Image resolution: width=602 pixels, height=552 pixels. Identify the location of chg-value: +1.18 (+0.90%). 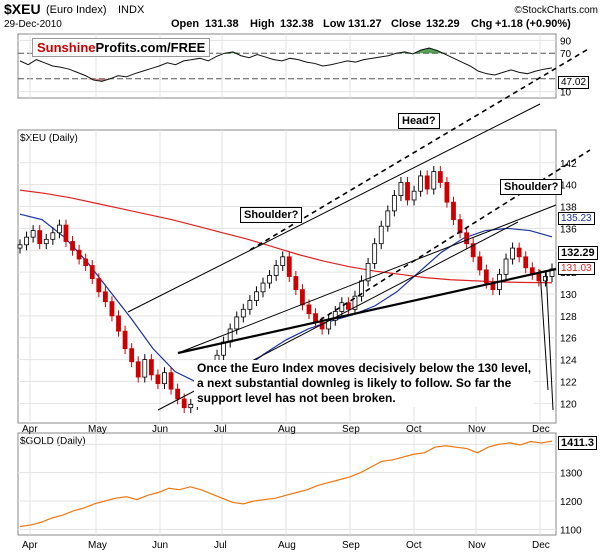
(533, 24).